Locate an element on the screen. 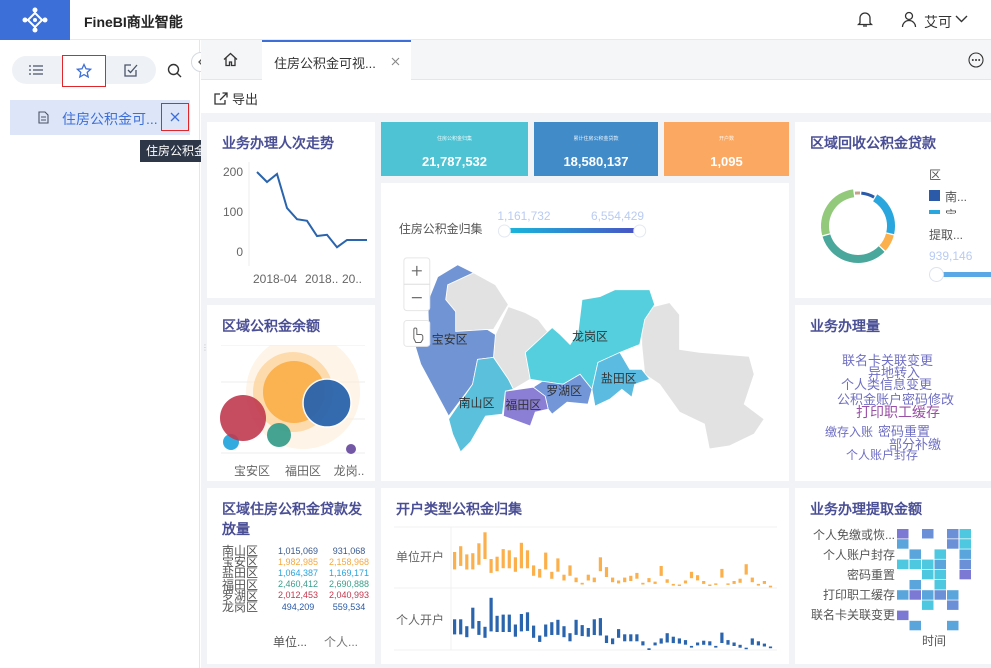  word: 异地转入 is located at coordinates (894, 372).